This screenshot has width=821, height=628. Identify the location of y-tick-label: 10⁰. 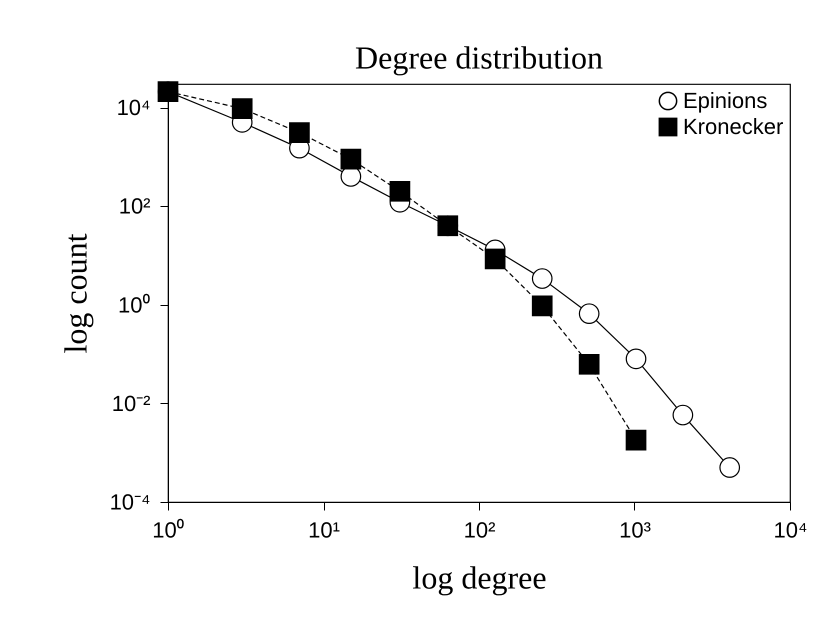
(134, 305).